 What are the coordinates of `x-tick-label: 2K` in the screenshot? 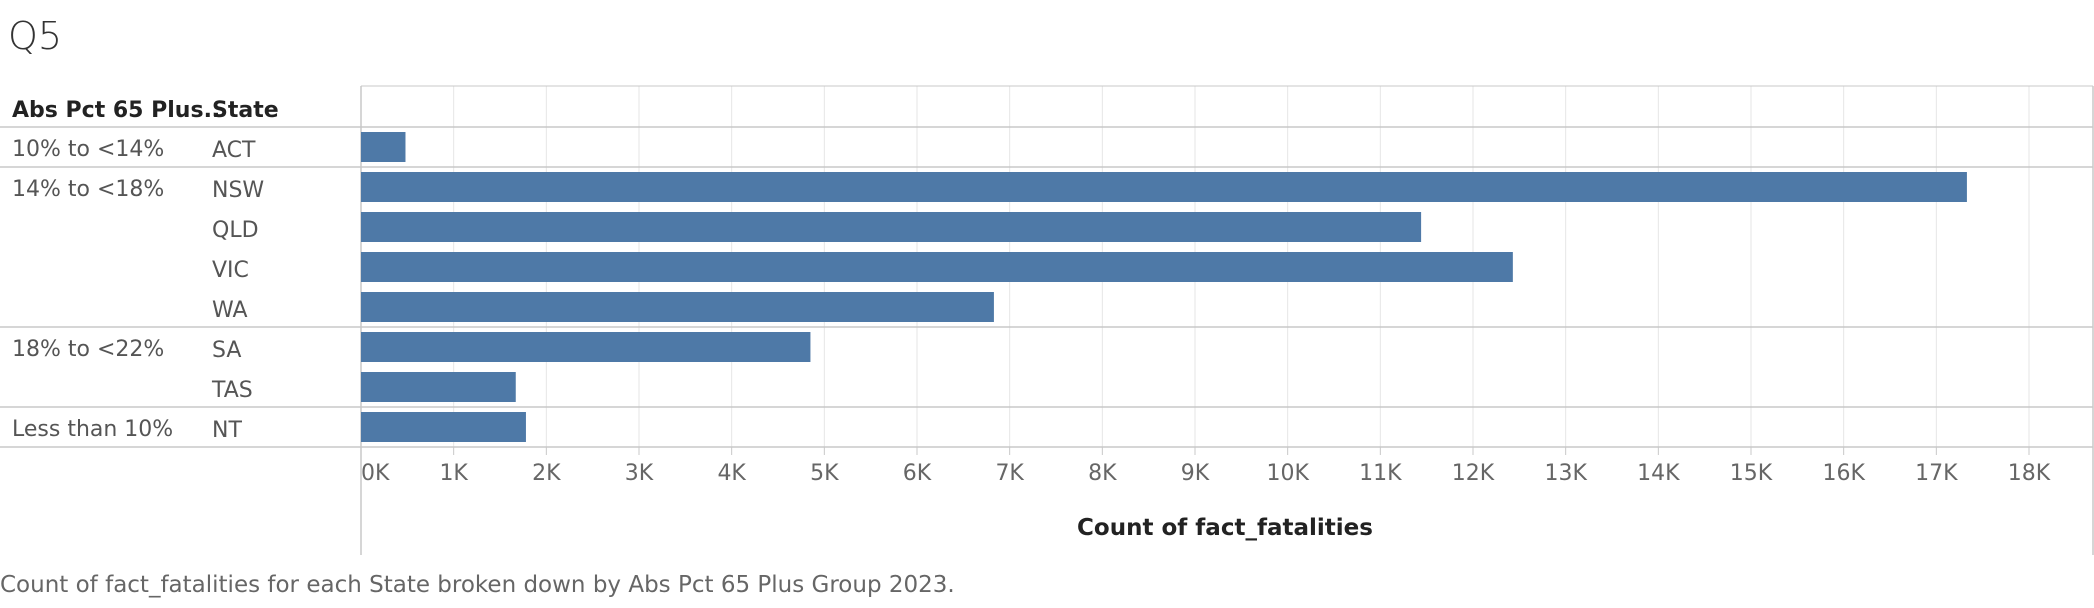 It's located at (546, 473).